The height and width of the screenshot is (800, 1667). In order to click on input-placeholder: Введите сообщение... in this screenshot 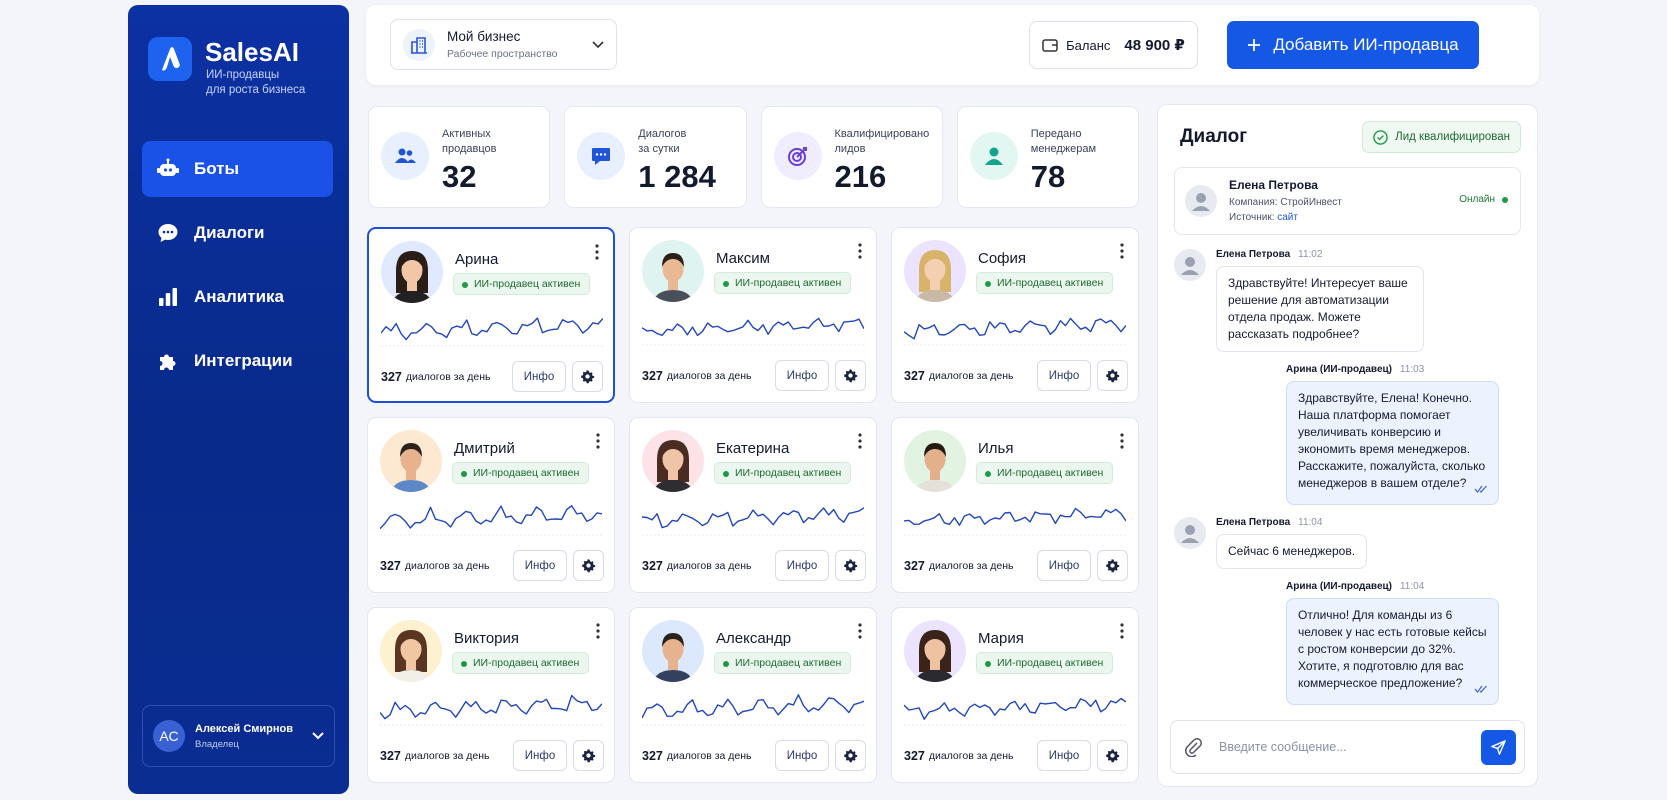, I will do `click(1283, 747)`.